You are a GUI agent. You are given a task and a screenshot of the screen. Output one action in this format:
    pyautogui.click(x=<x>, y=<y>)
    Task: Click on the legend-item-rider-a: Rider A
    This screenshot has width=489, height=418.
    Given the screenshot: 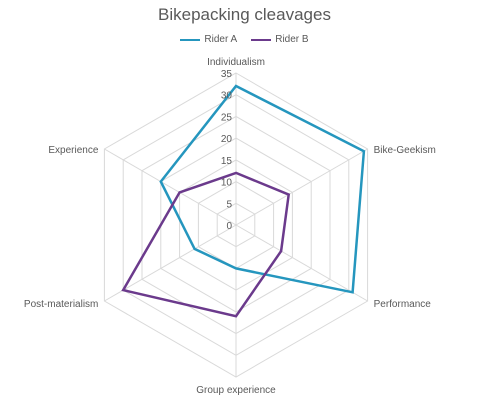 What is the action you would take?
    pyautogui.click(x=208, y=39)
    